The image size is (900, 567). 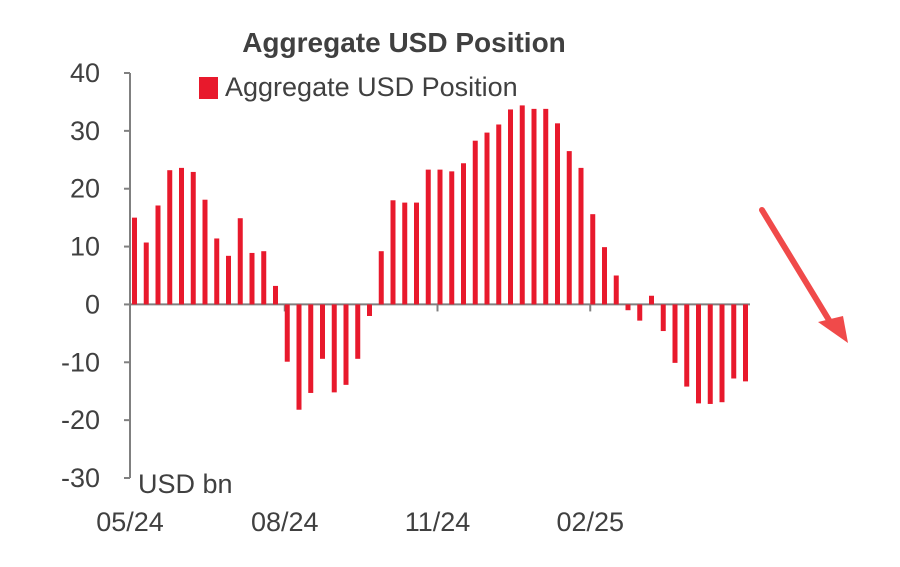 I want to click on y-tick-label: -30, so click(x=80, y=478).